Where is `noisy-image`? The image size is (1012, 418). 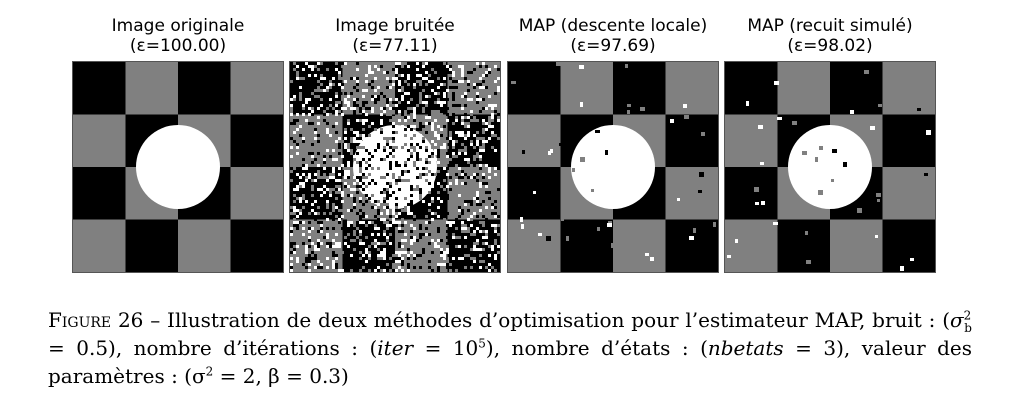
noisy-image is located at coordinates (395, 167).